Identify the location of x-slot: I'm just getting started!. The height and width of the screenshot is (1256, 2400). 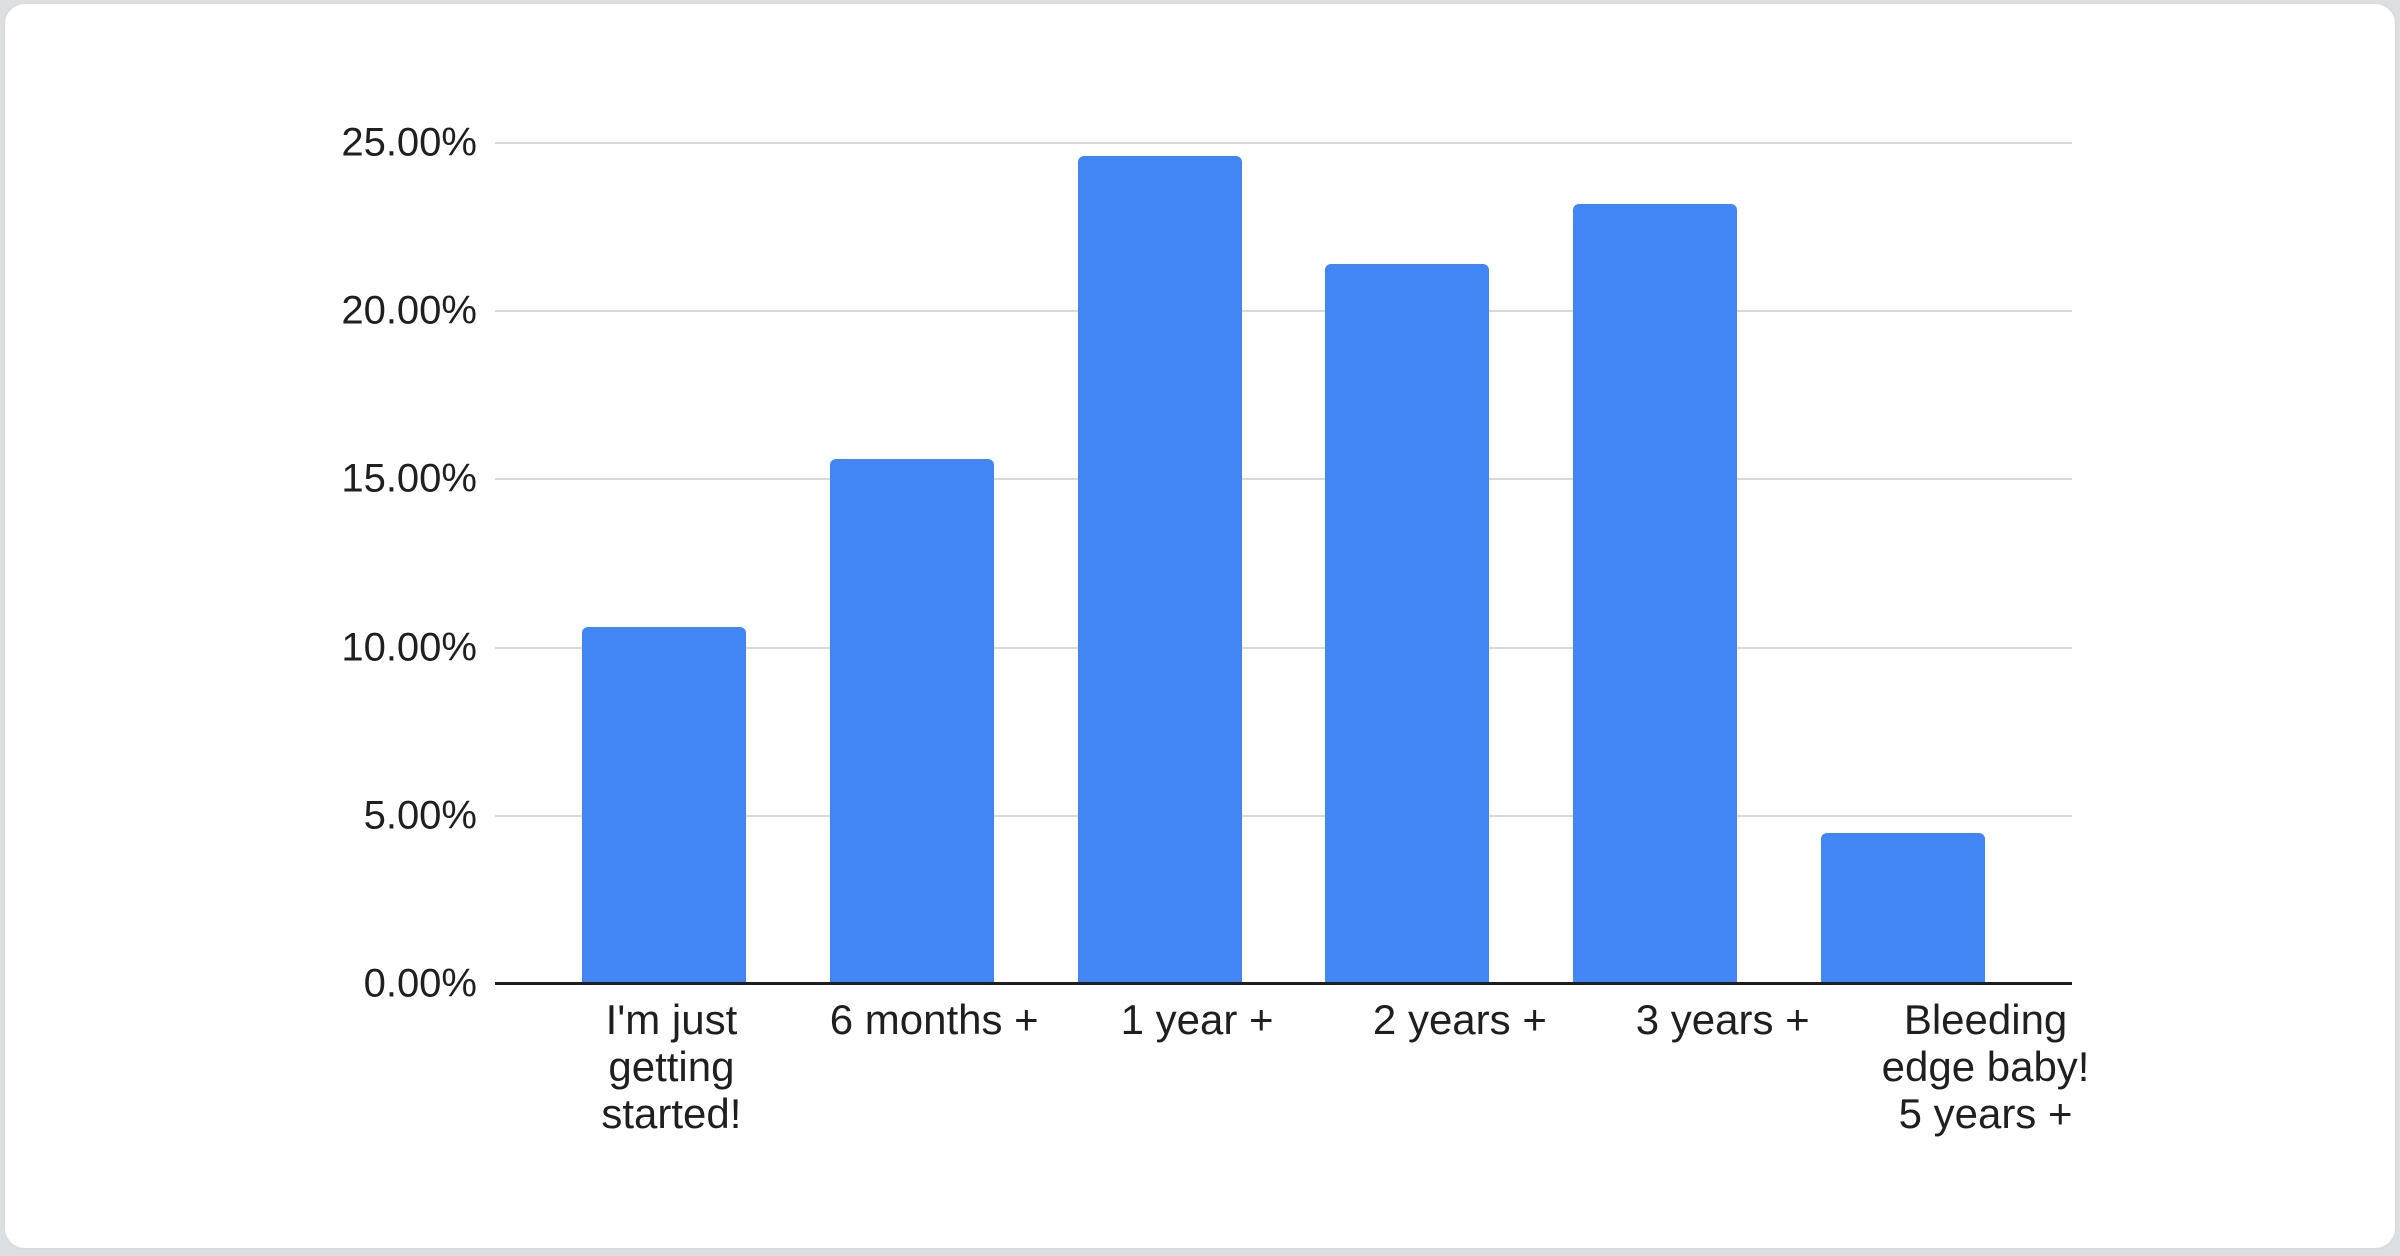
(671, 1066).